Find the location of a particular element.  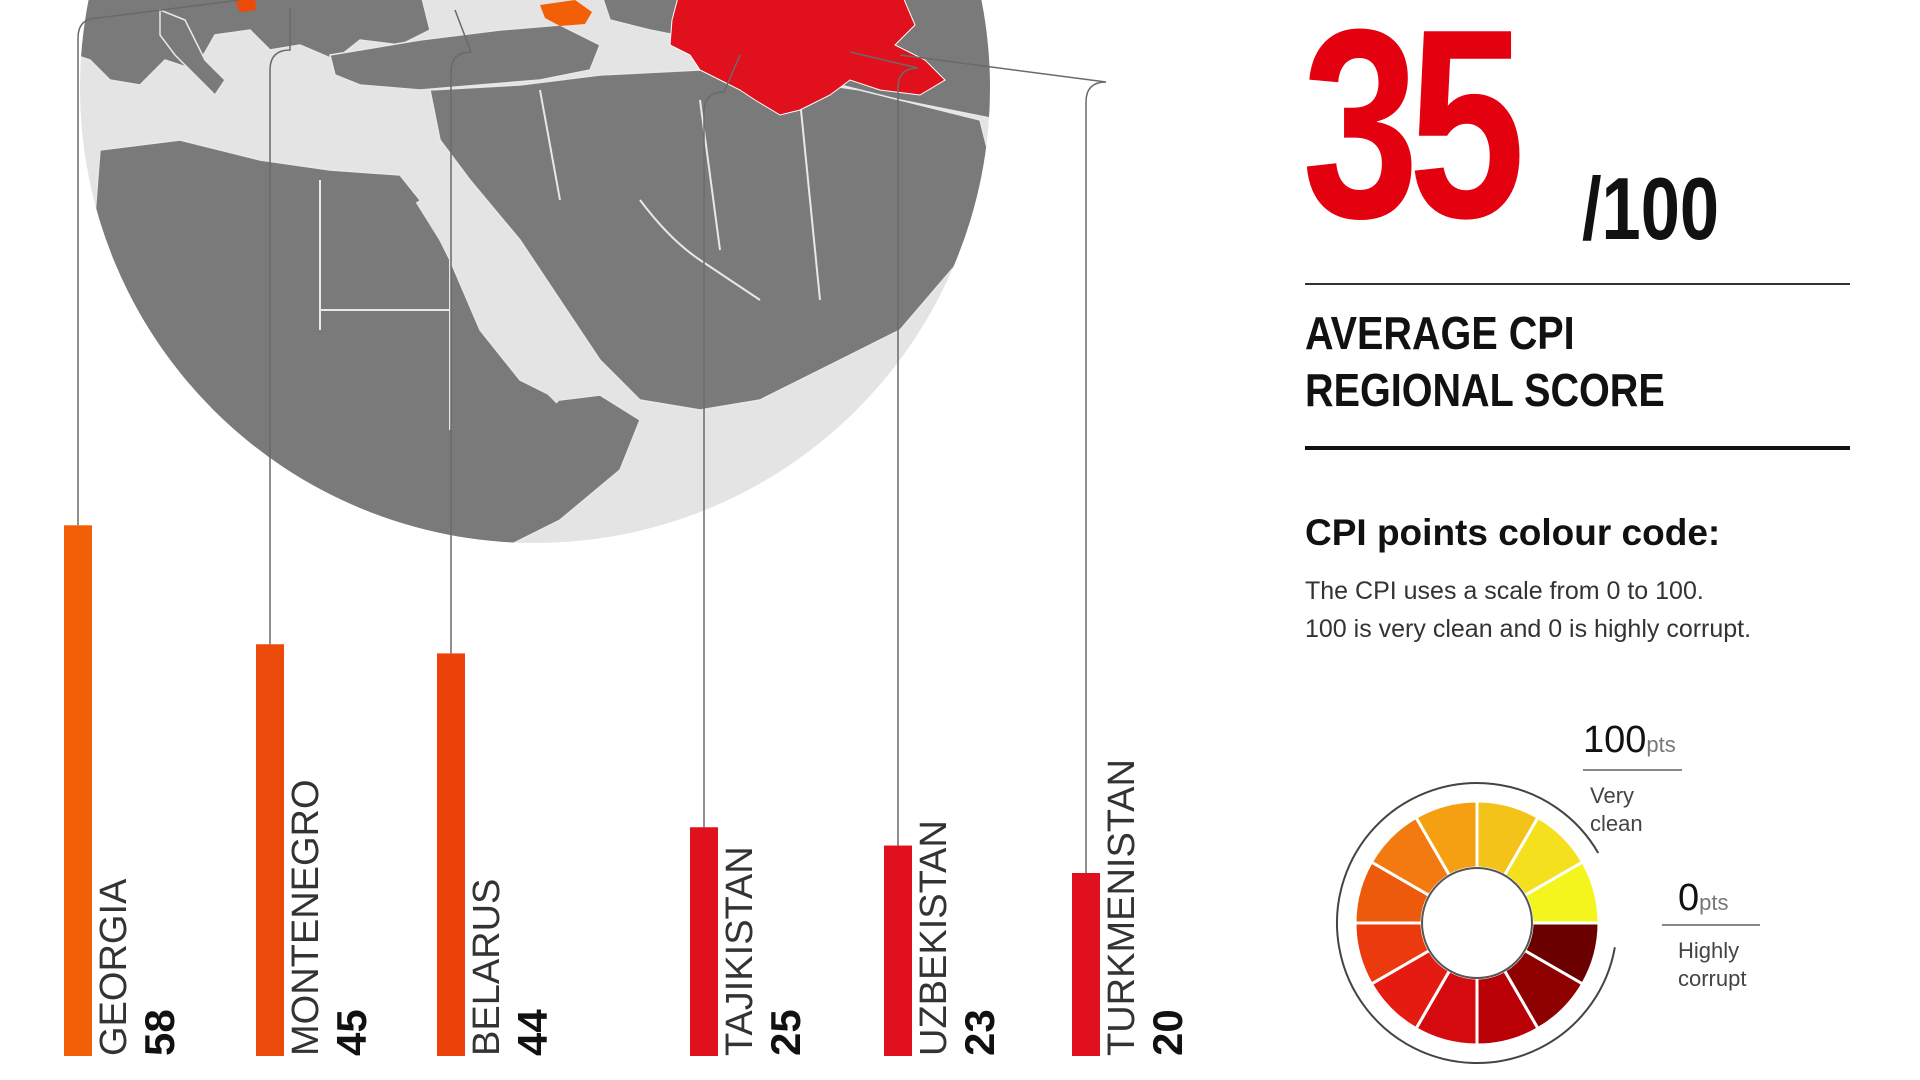

bar-montenegro is located at coordinates (270, 850).